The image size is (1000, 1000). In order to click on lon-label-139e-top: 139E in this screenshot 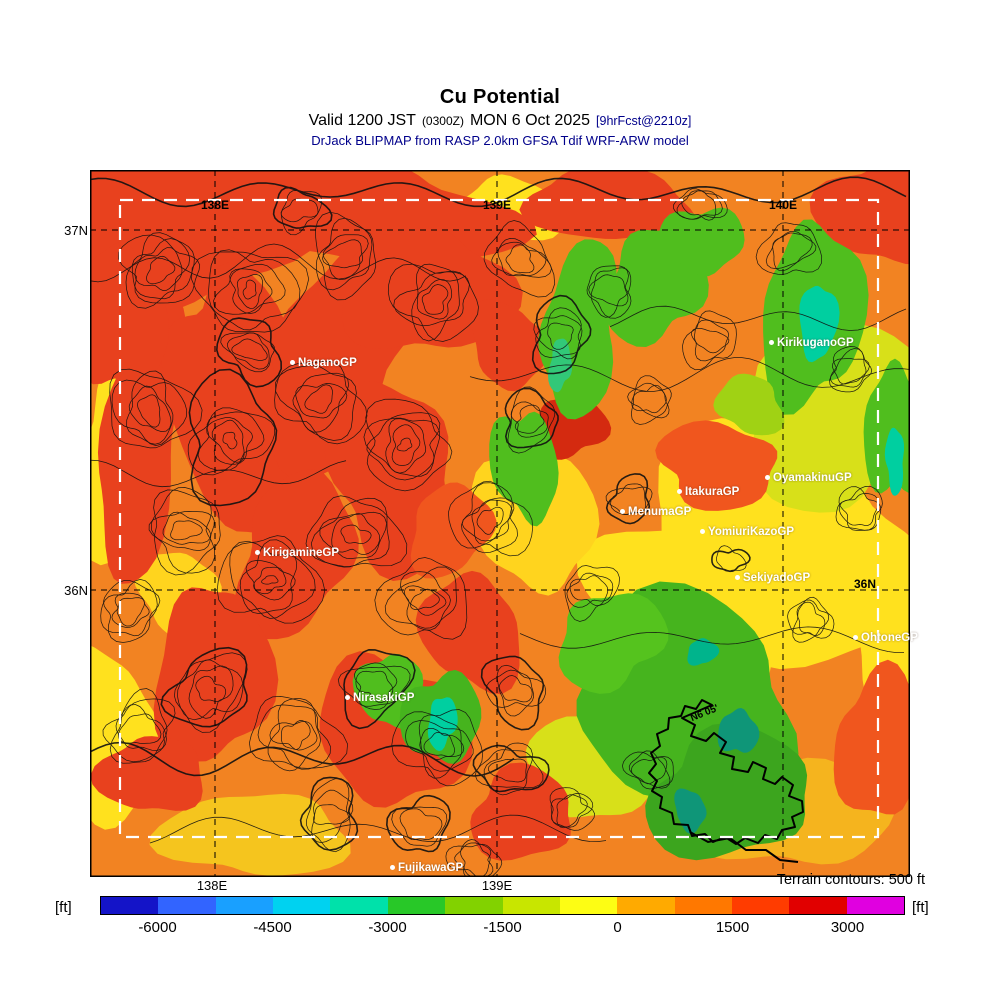, I will do `click(497, 205)`.